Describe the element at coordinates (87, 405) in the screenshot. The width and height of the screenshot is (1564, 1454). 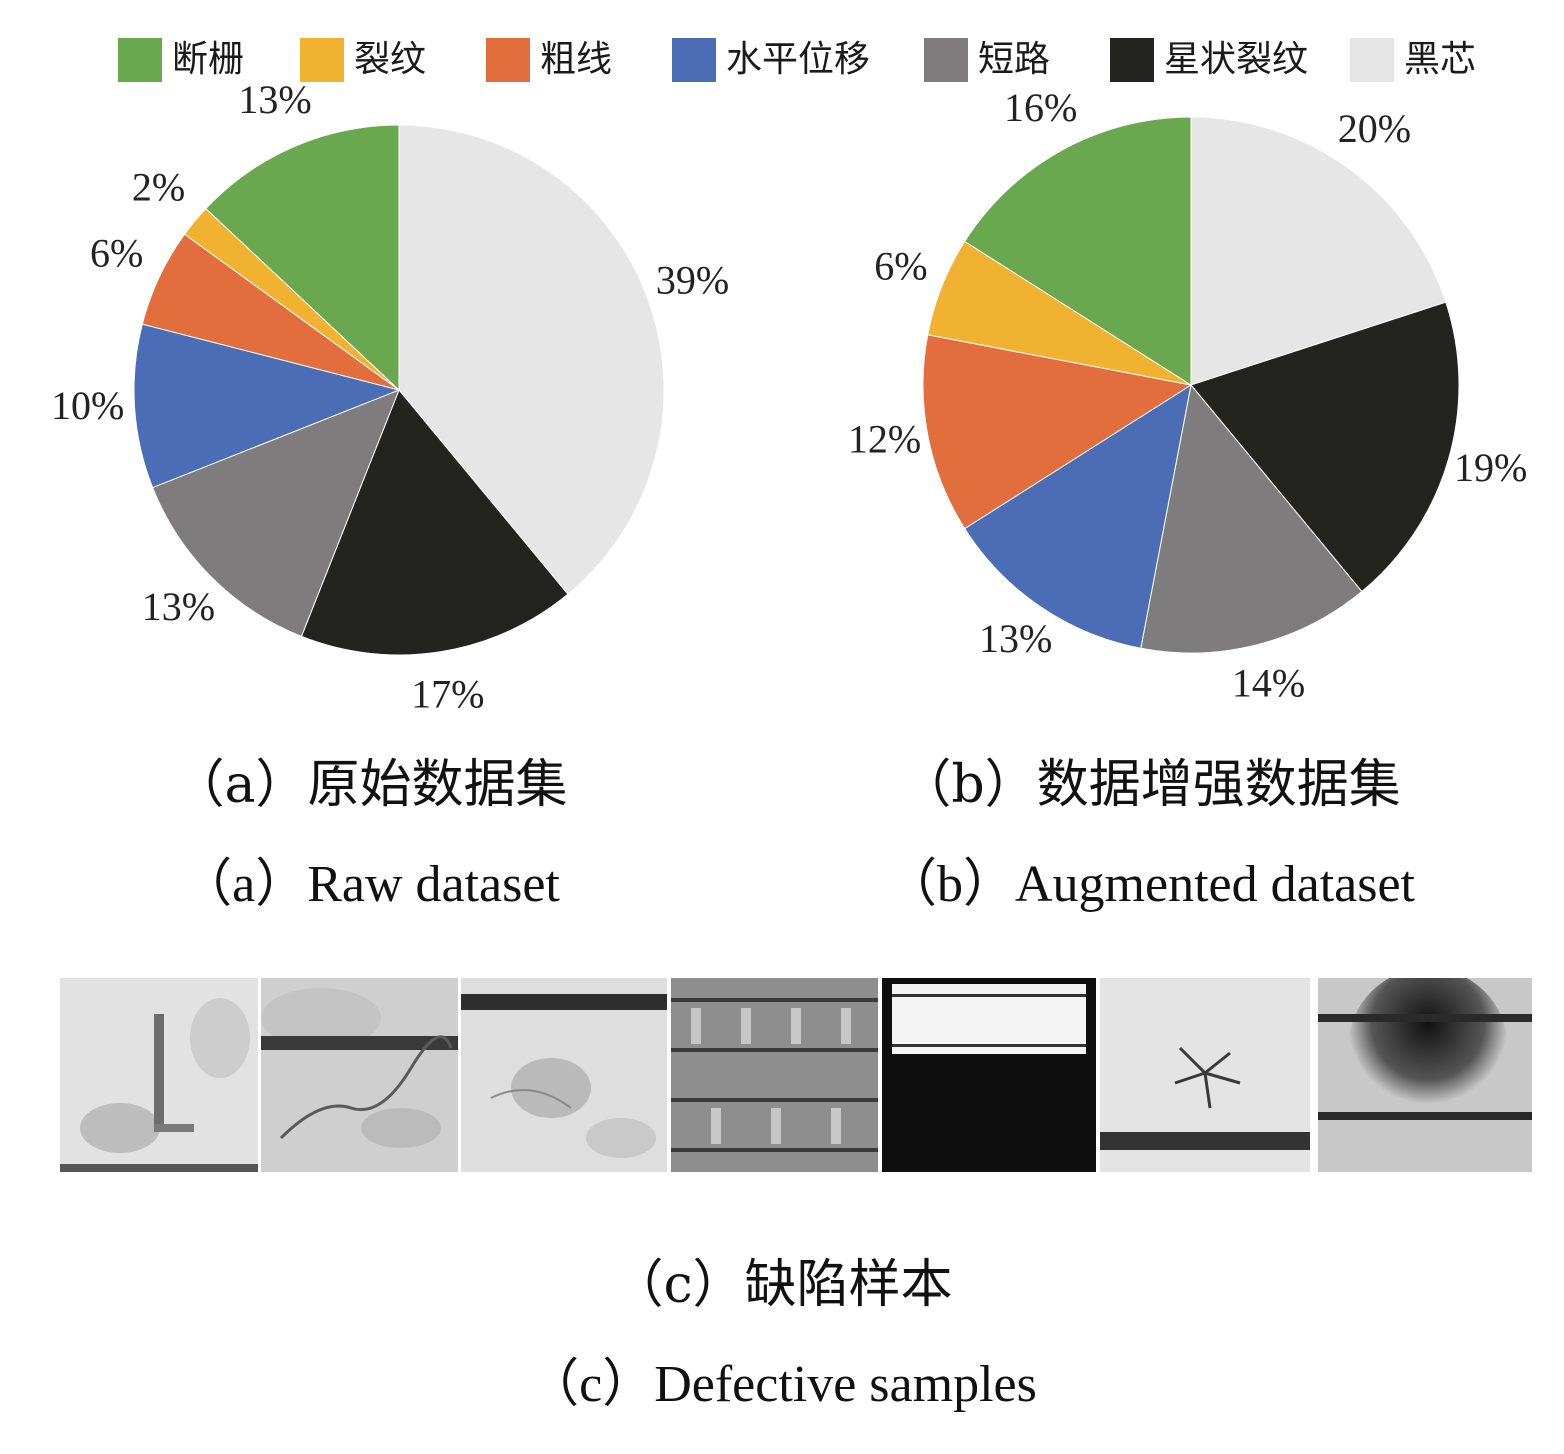
I see `pie-data-label: 10%` at that location.